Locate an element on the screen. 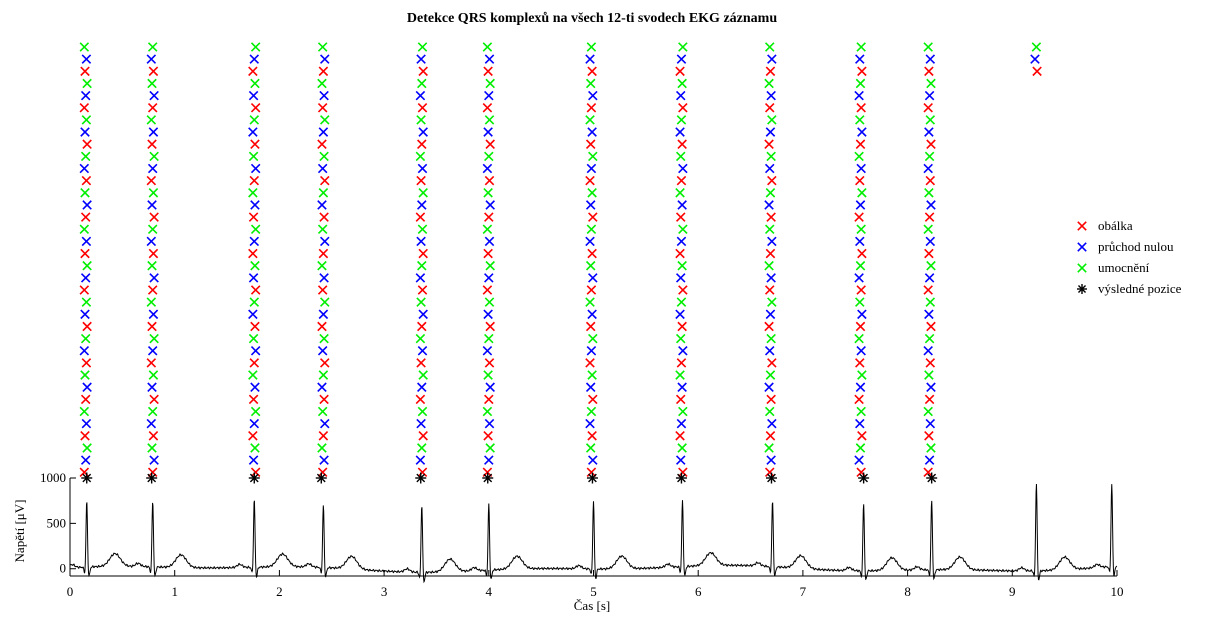 This screenshot has height=618, width=1224. y-tick-label: 500 is located at coordinates (57, 522).